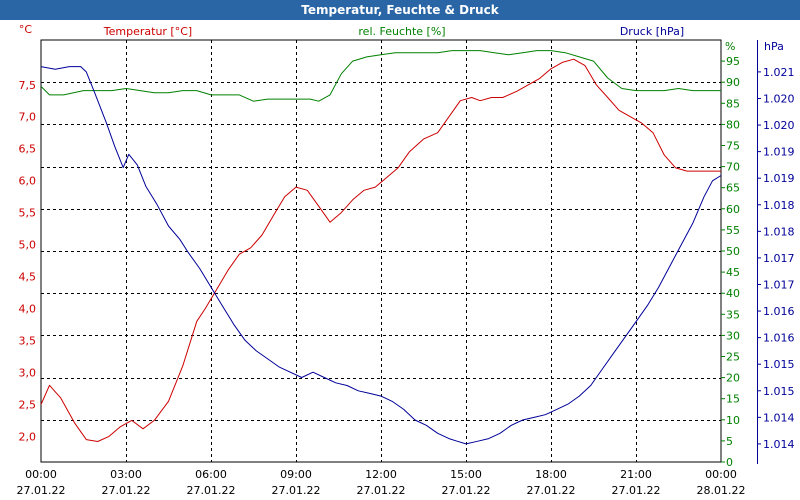 The image size is (800, 500). What do you see at coordinates (729, 462) in the screenshot?
I see `middle-tick-label: 0` at bounding box center [729, 462].